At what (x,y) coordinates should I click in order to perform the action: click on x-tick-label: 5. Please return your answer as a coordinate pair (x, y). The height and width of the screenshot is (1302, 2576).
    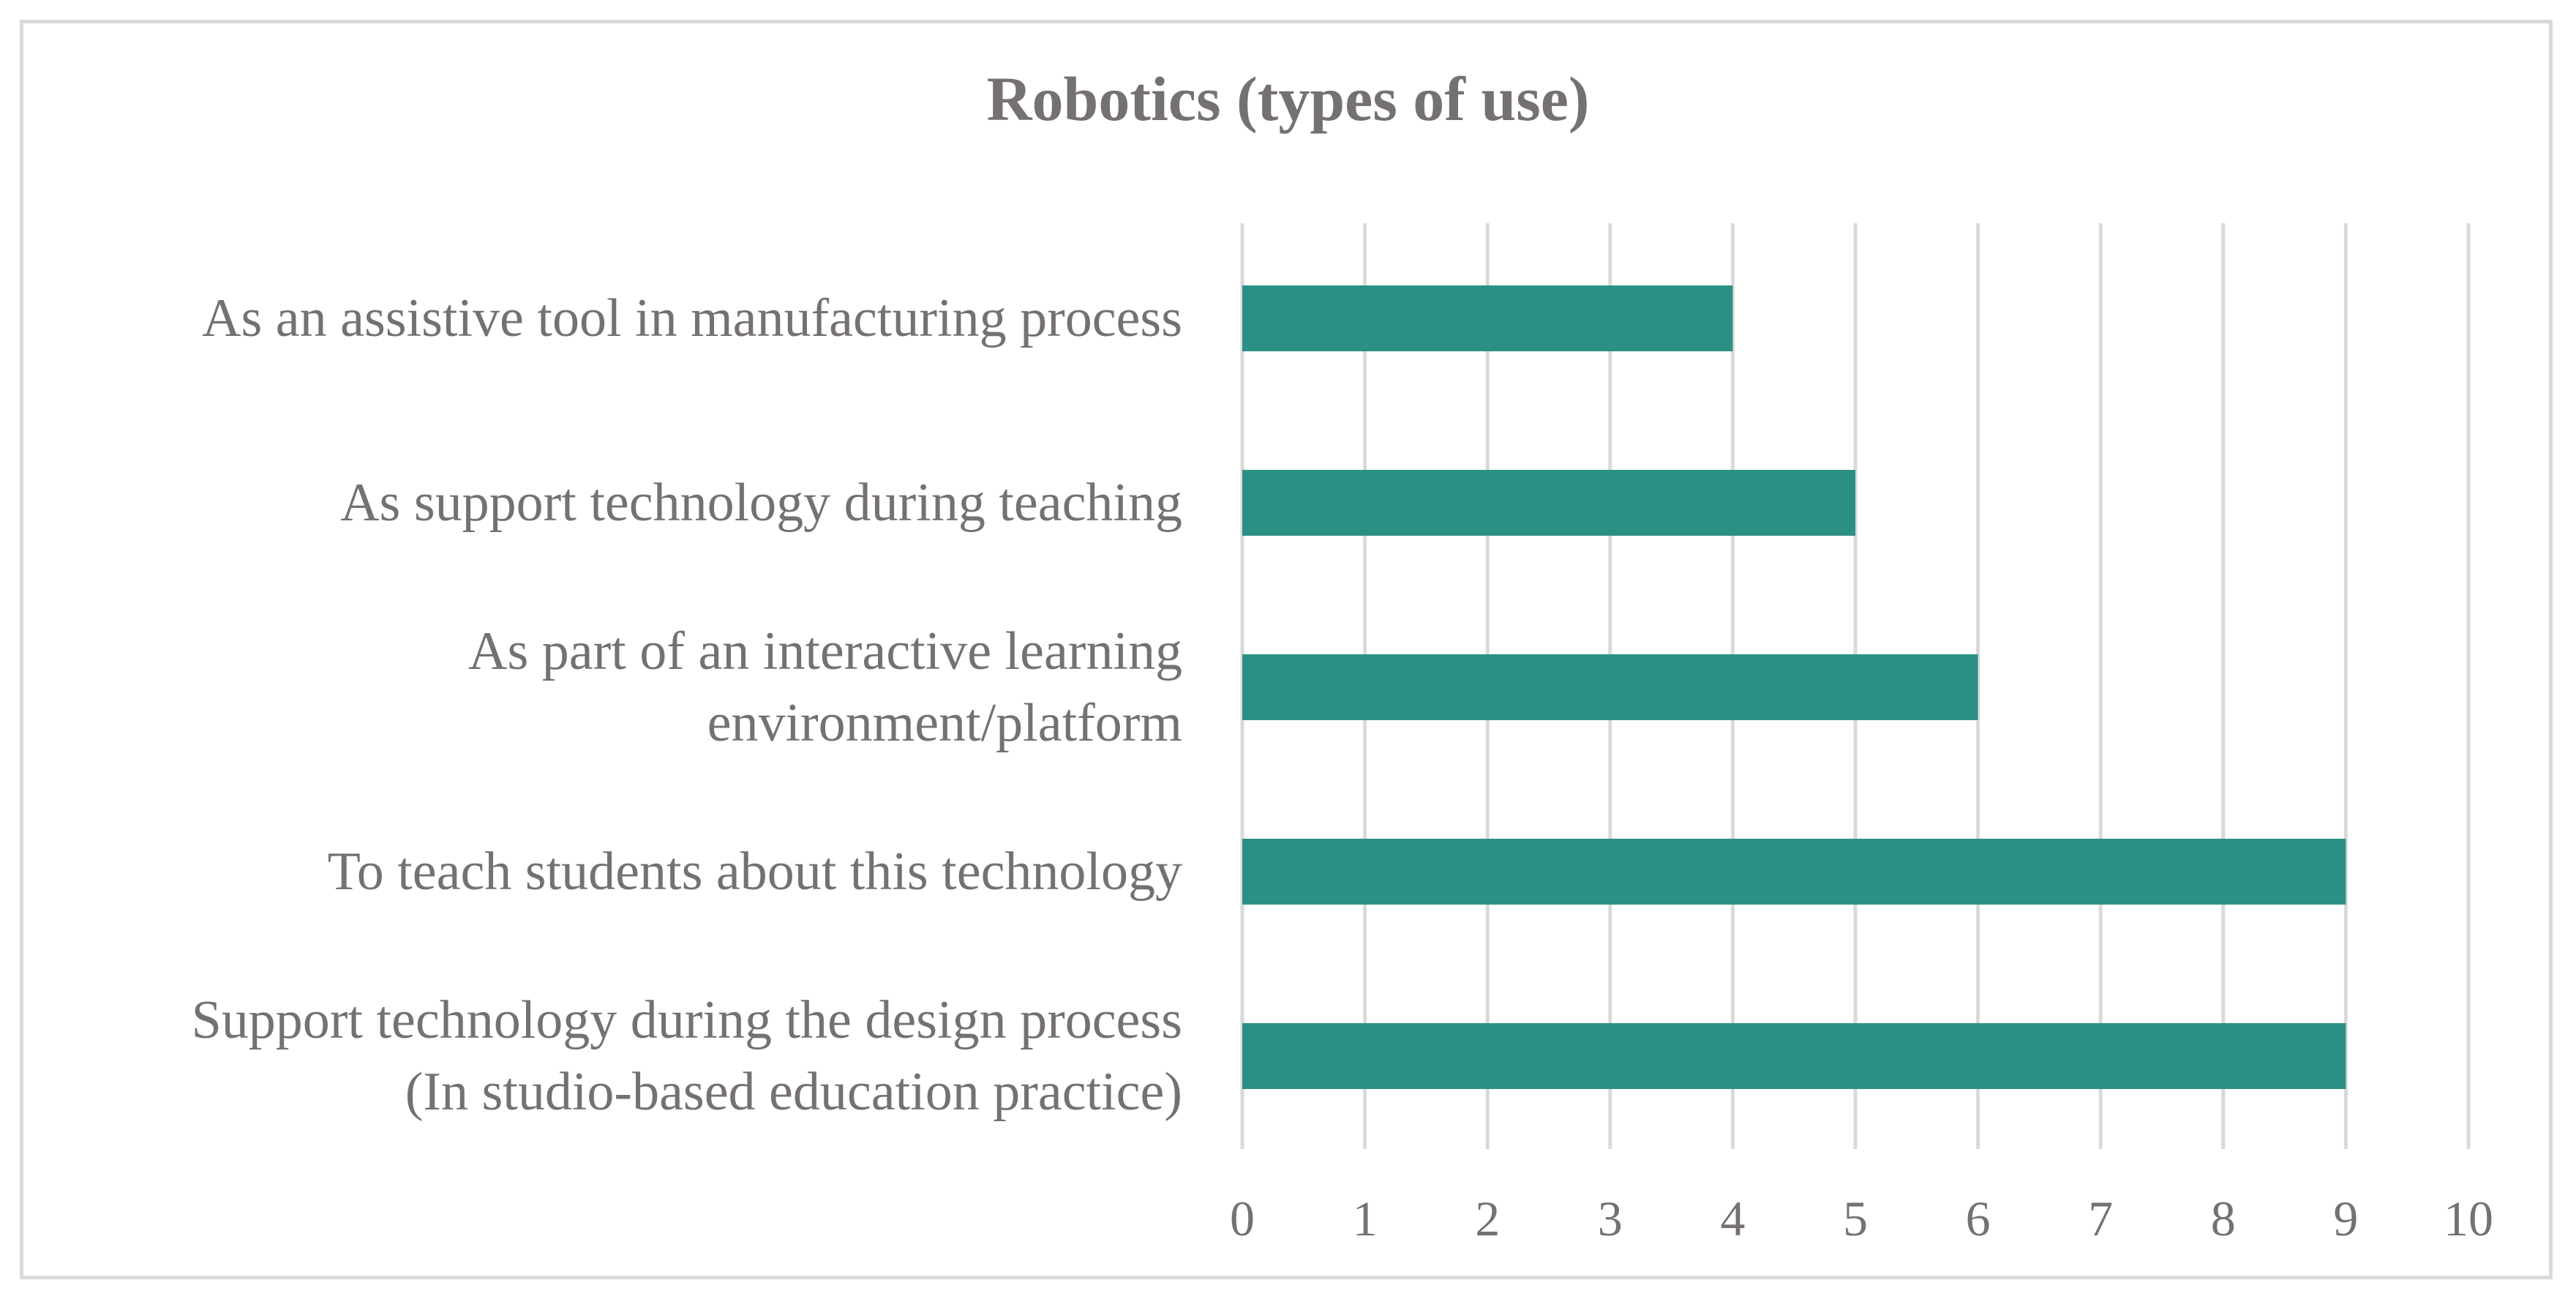
    Looking at the image, I should click on (1856, 1218).